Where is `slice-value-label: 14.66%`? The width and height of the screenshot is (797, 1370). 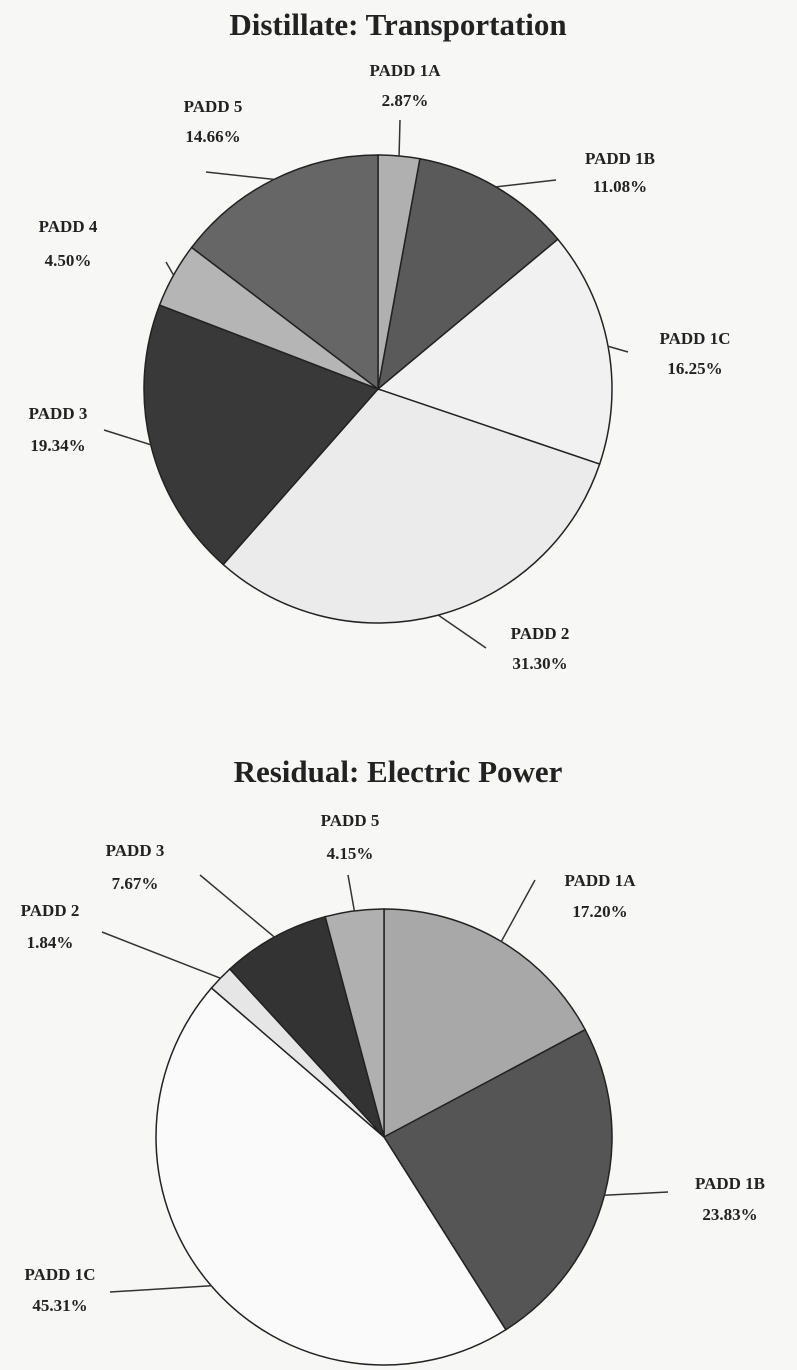
slice-value-label: 14.66% is located at coordinates (212, 136).